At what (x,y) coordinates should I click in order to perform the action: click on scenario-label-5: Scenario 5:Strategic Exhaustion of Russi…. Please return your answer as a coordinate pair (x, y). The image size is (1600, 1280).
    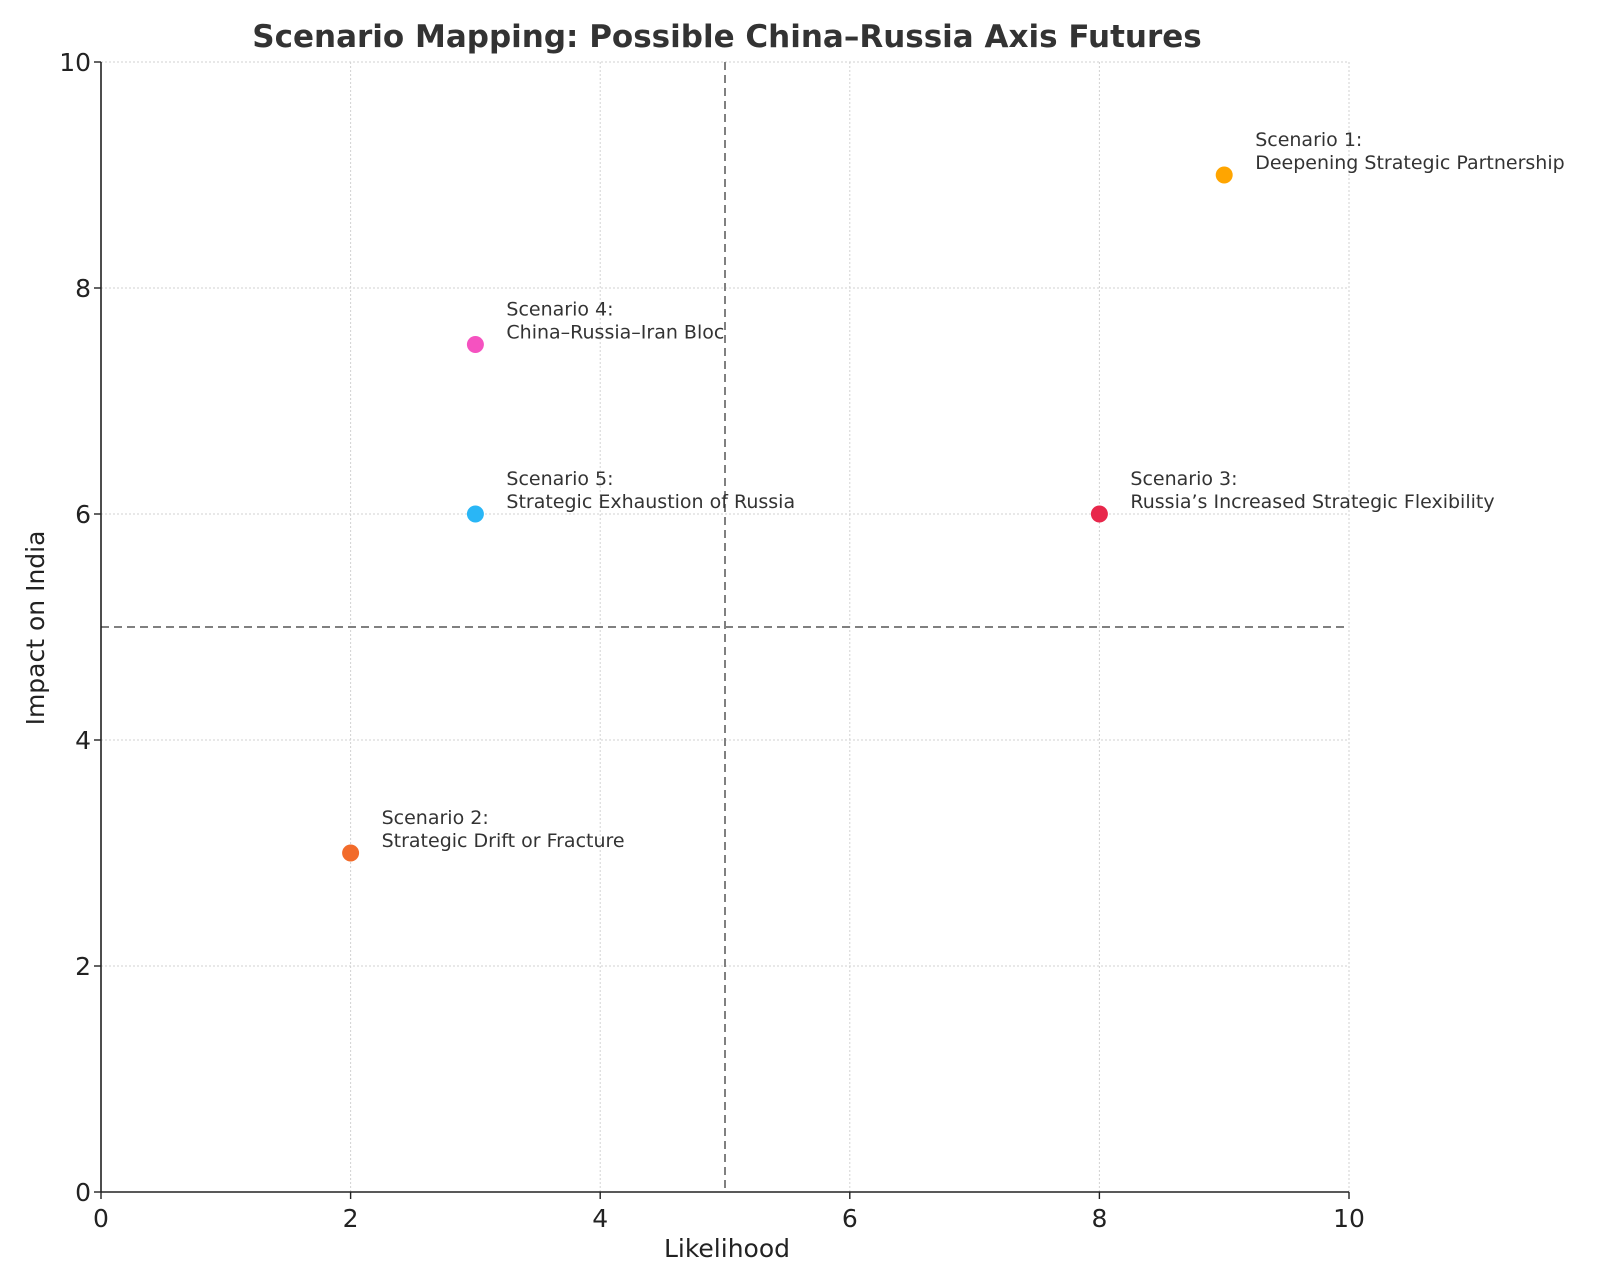
    Looking at the image, I should click on (650, 490).